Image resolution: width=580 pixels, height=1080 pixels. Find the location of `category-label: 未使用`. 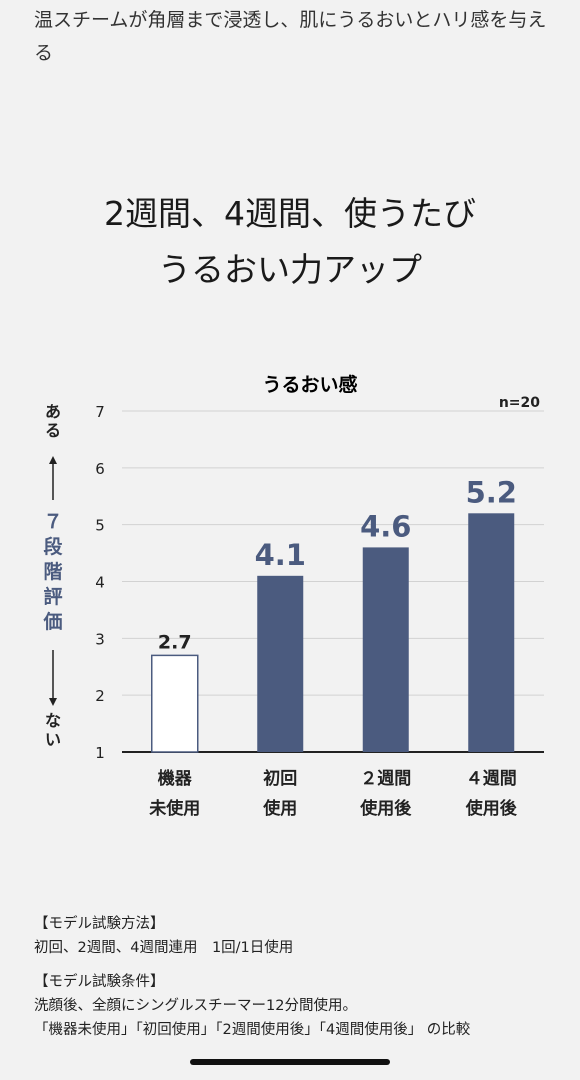

category-label: 未使用 is located at coordinates (174, 808).